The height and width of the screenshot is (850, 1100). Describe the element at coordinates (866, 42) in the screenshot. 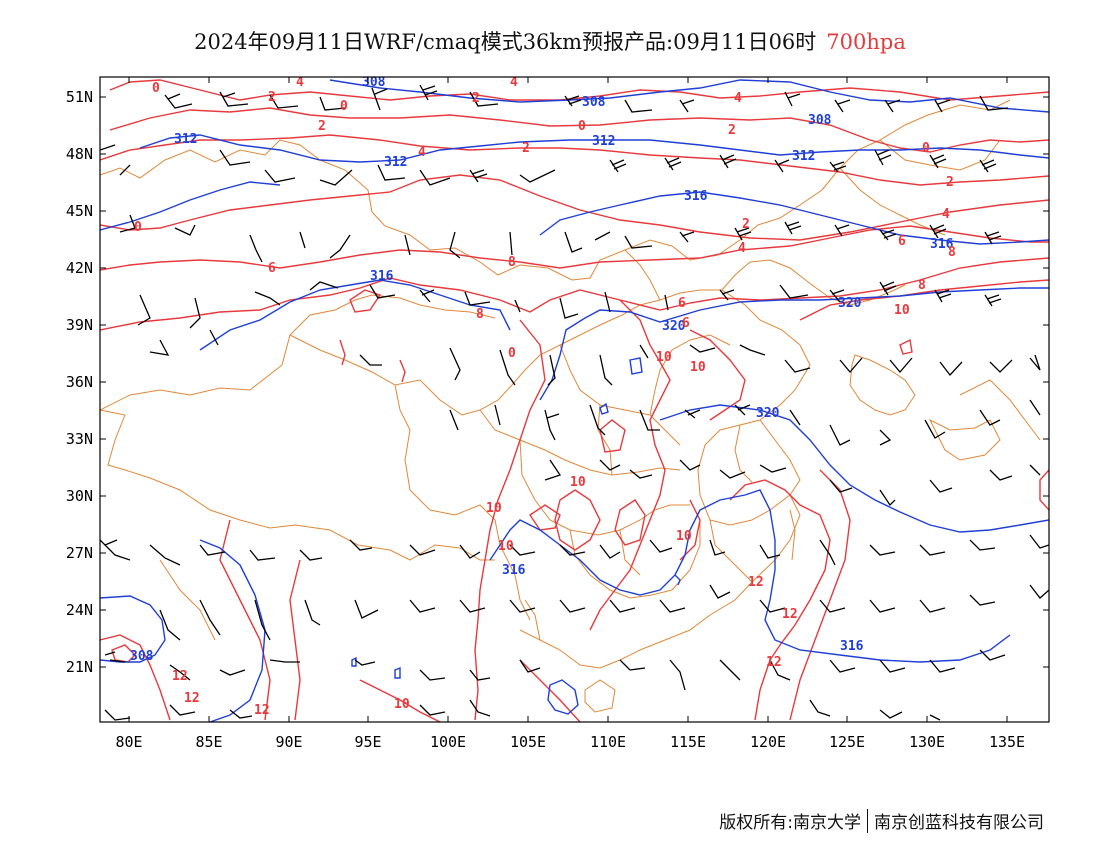

I see `title-level: 700hpa` at that location.